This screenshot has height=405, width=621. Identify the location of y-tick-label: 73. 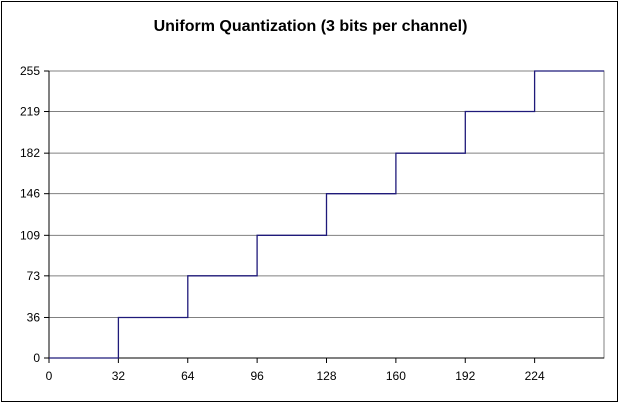
(34, 276).